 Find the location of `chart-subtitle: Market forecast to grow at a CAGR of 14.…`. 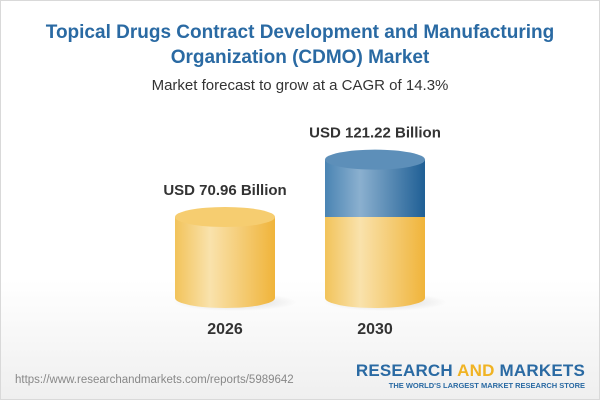

chart-subtitle: Market forecast to grow at a CAGR of 14.… is located at coordinates (300, 85).